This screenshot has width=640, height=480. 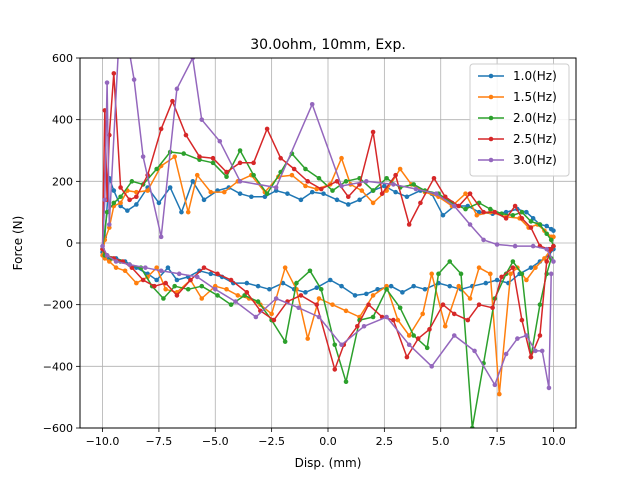 What do you see at coordinates (61, 243) in the screenshot?
I see `y-axis: −600 −400 −200 0 200 400 600` at bounding box center [61, 243].